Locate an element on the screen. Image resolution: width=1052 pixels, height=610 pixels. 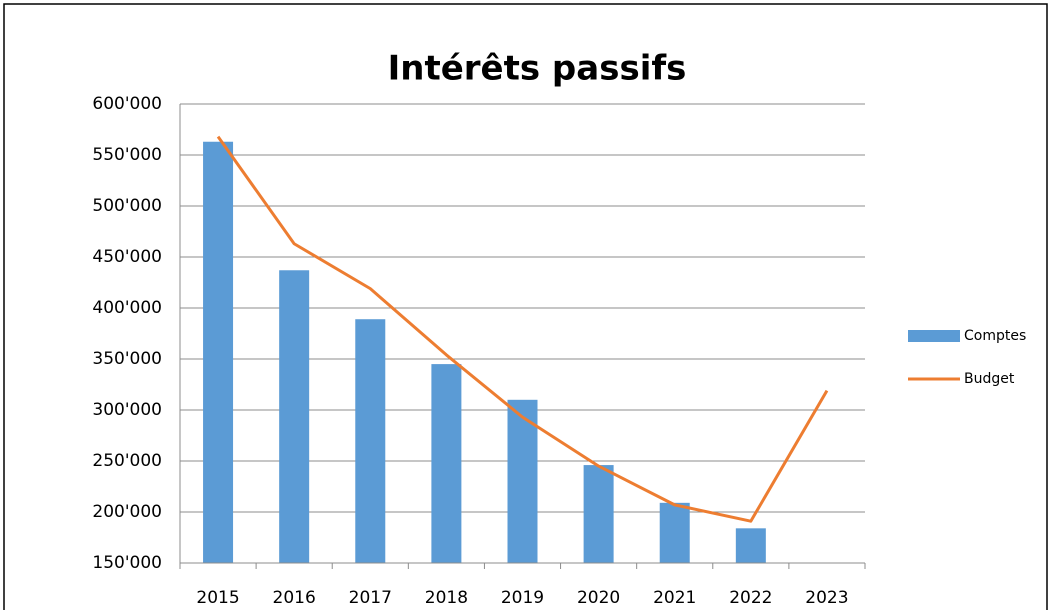
y-tick-label: 200'000 is located at coordinates (127, 512).